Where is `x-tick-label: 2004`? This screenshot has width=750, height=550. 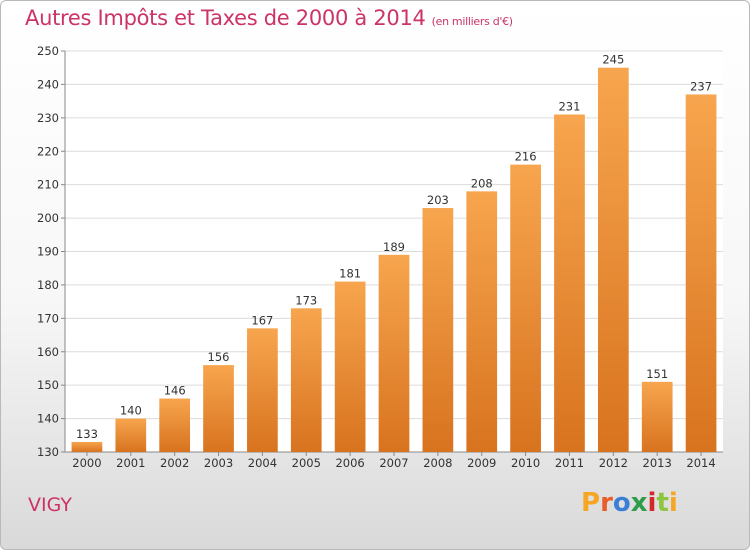 x-tick-label: 2004 is located at coordinates (262, 463).